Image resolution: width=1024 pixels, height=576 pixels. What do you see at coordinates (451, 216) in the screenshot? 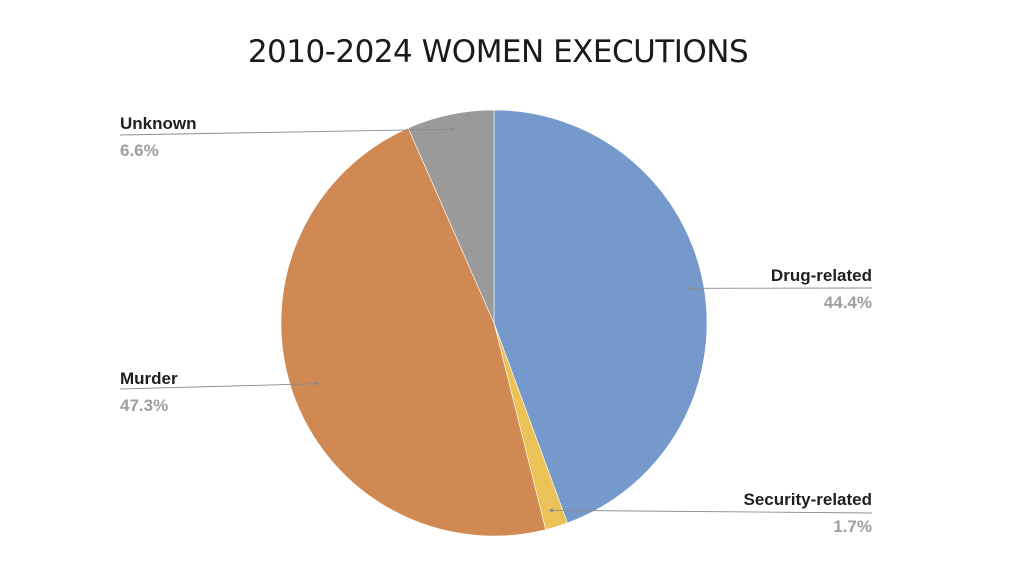
I see `pie-slice-unknown` at bounding box center [451, 216].